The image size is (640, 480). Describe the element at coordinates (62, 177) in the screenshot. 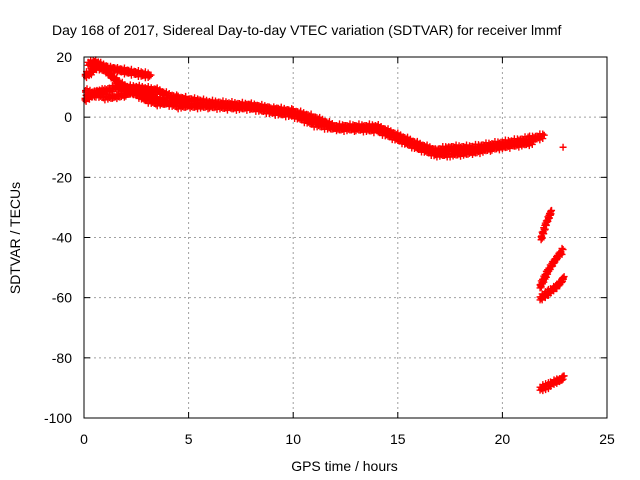

I see `y-tick-label: -20` at that location.